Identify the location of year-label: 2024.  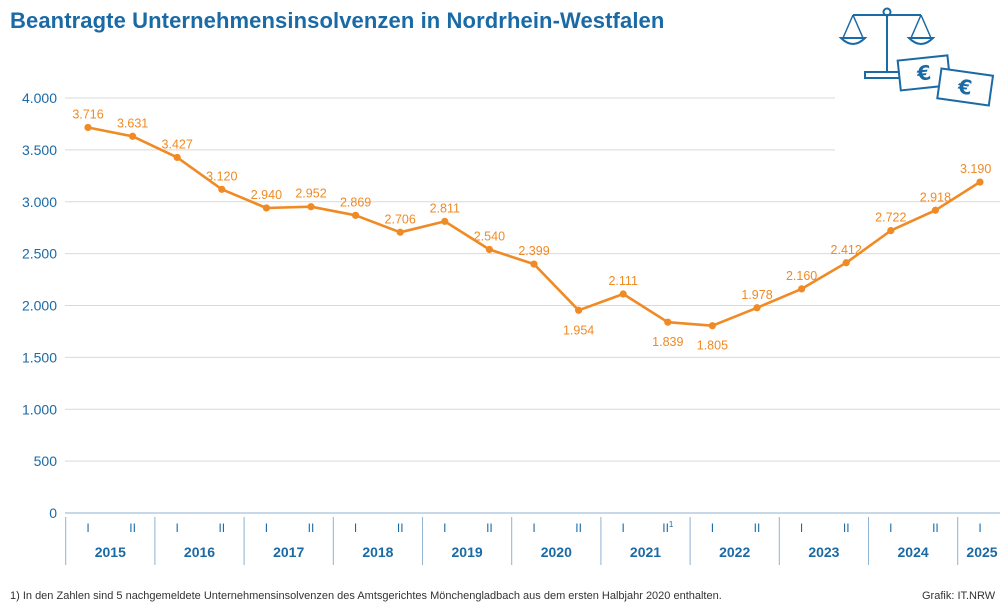
(913, 552).